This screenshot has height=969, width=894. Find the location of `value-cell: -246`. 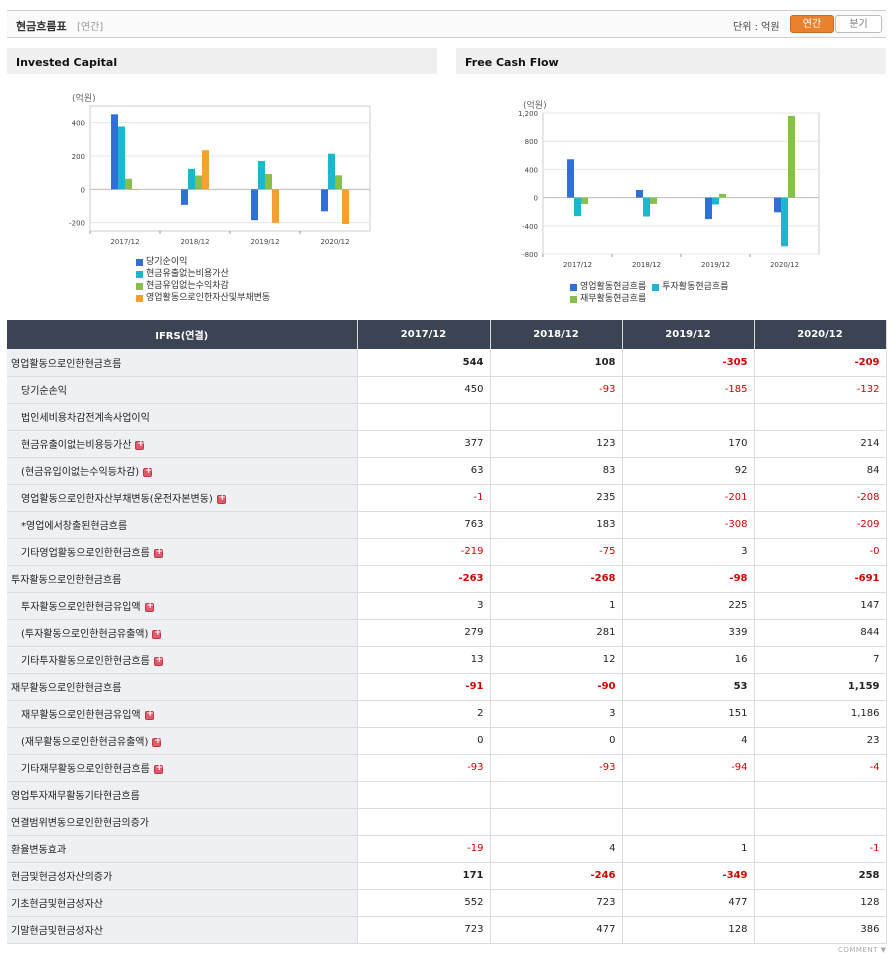

value-cell: -246 is located at coordinates (556, 876).